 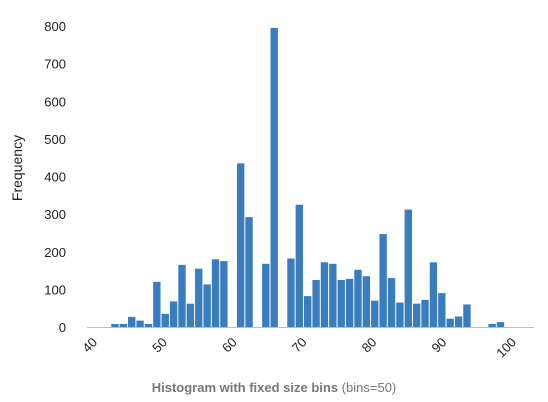 I want to click on y-tick-label: 200, so click(x=55, y=252).